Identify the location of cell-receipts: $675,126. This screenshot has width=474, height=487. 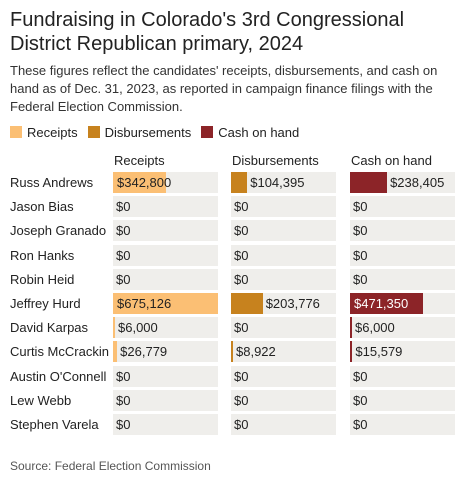
(165, 303).